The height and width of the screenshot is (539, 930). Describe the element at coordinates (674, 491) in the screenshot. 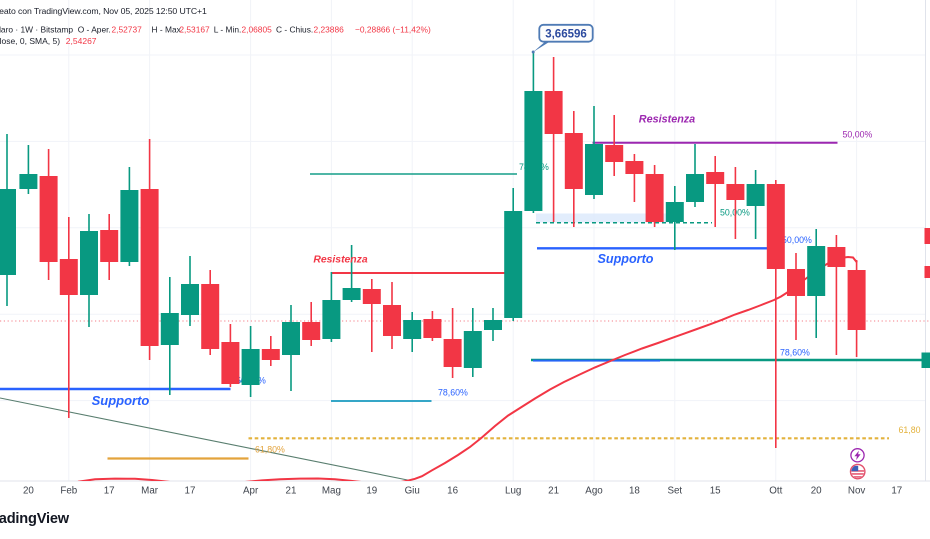

I see `svg-text: Set` at that location.